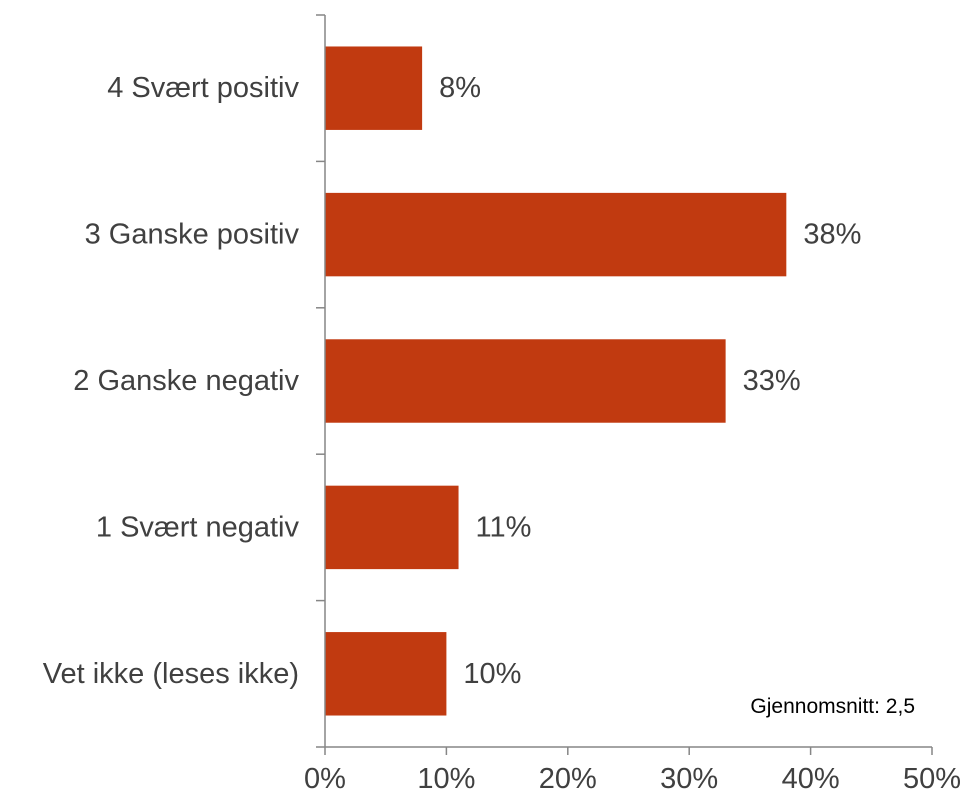 This screenshot has height=805, width=968. What do you see at coordinates (460, 88) in the screenshot?
I see `value-label: 8%` at bounding box center [460, 88].